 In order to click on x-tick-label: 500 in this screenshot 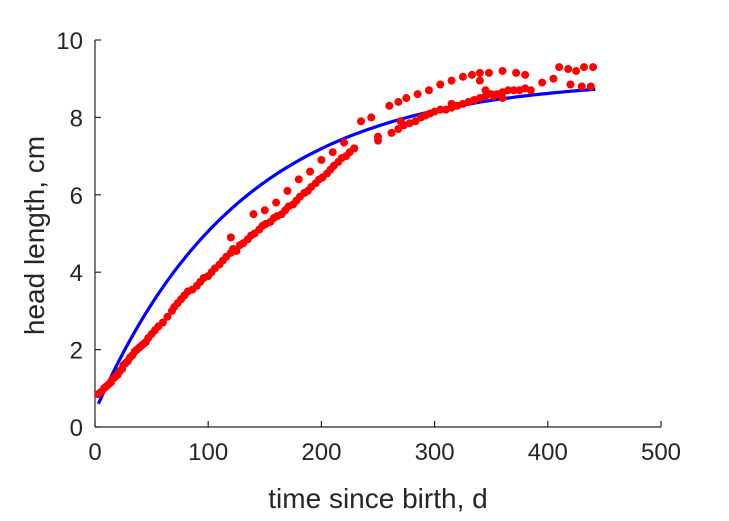, I will do `click(661, 452)`.